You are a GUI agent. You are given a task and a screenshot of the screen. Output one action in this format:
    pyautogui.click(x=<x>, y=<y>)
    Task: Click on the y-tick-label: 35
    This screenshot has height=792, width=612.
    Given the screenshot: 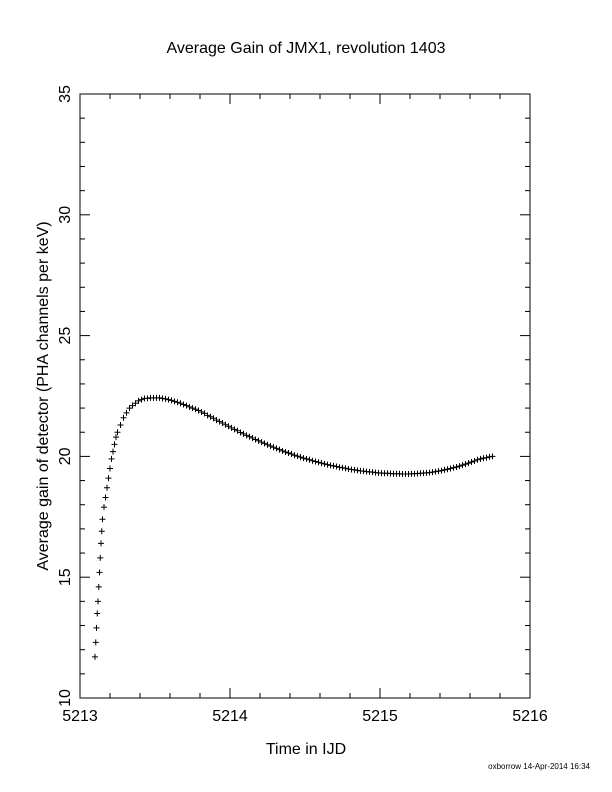 What is the action you would take?
    pyautogui.click(x=65, y=94)
    